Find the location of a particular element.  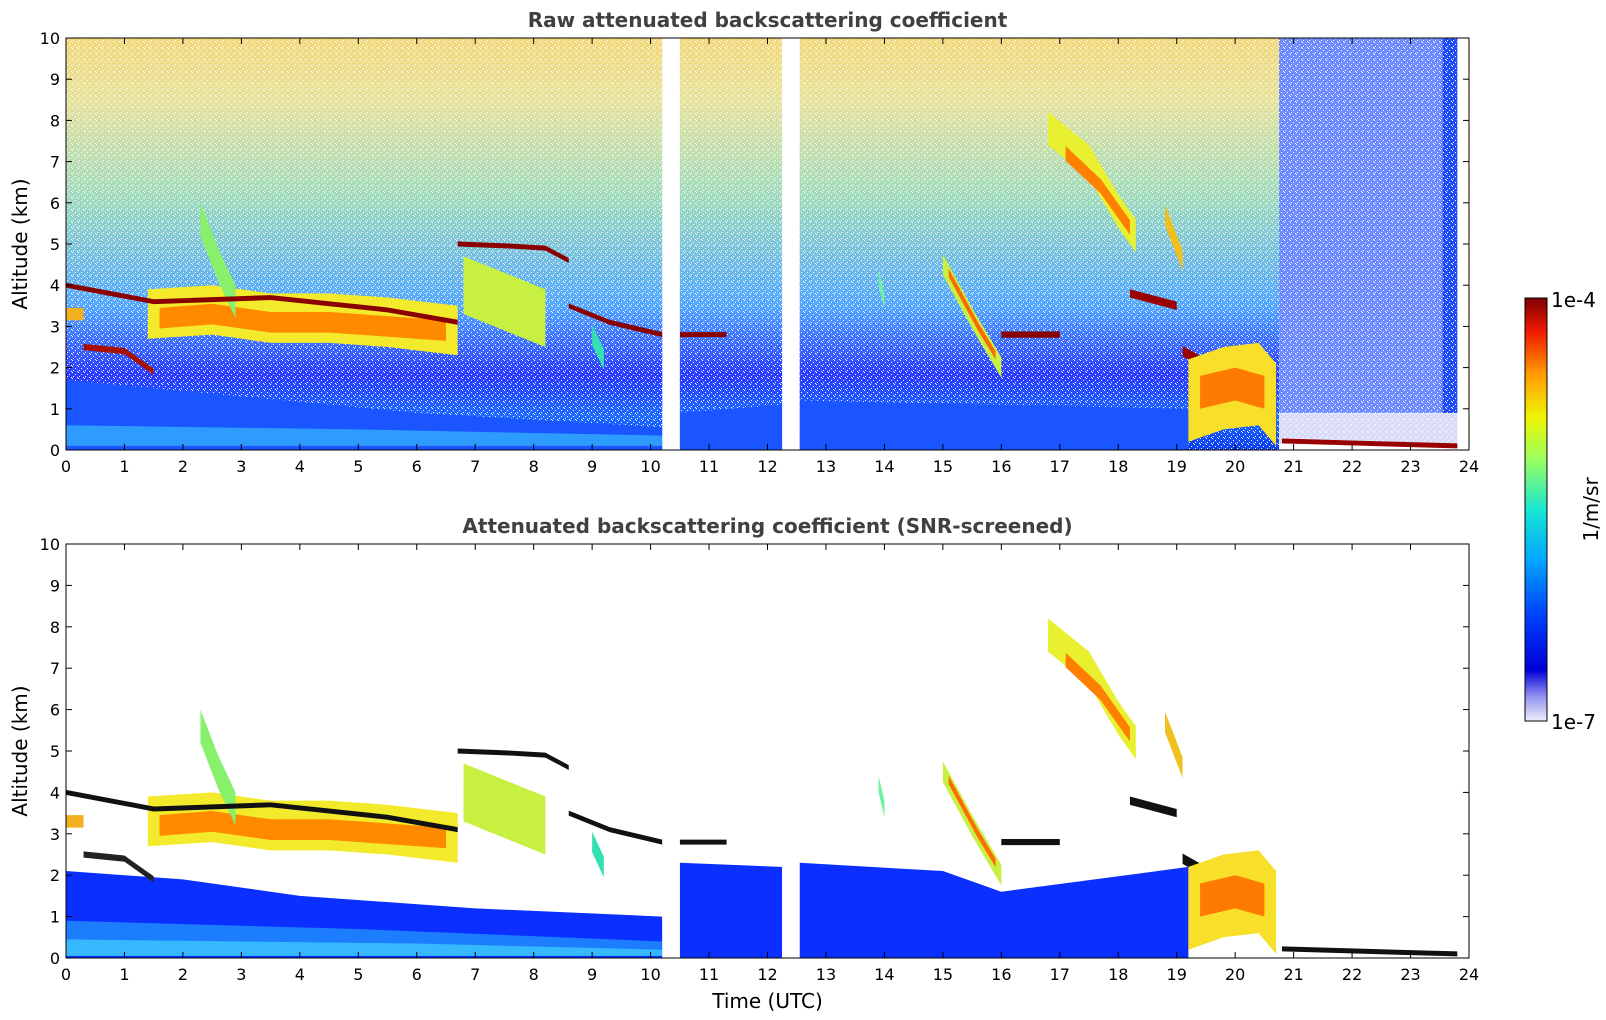

x-tick-label: 3 is located at coordinates (241, 466).